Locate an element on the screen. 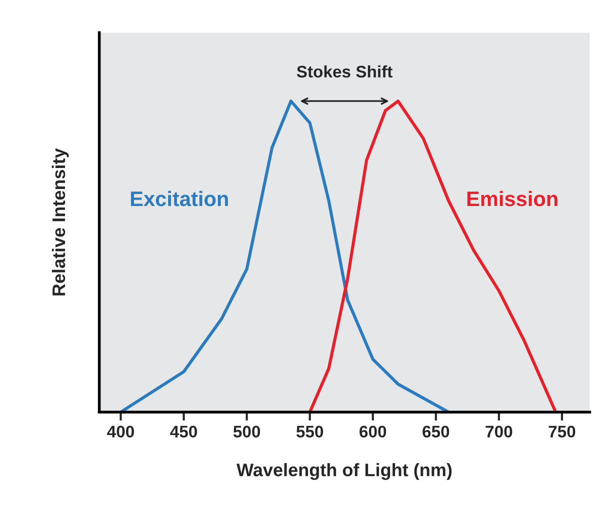 This screenshot has height=527, width=613. x-tick-label: 750 is located at coordinates (562, 432).